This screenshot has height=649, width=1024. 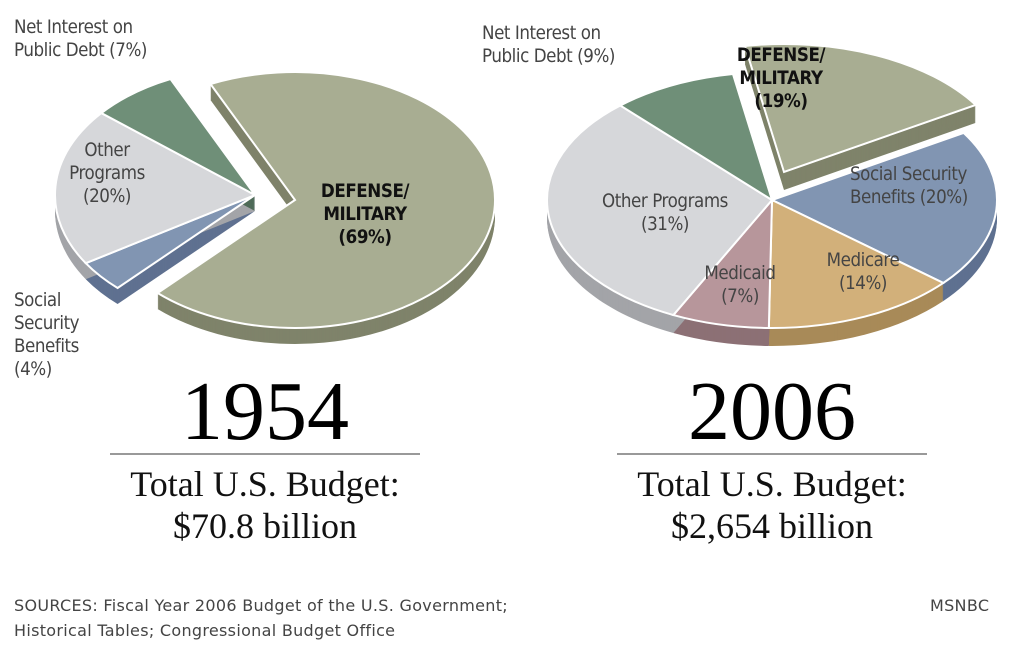 What do you see at coordinates (265, 454) in the screenshot?
I see `divider-1954` at bounding box center [265, 454].